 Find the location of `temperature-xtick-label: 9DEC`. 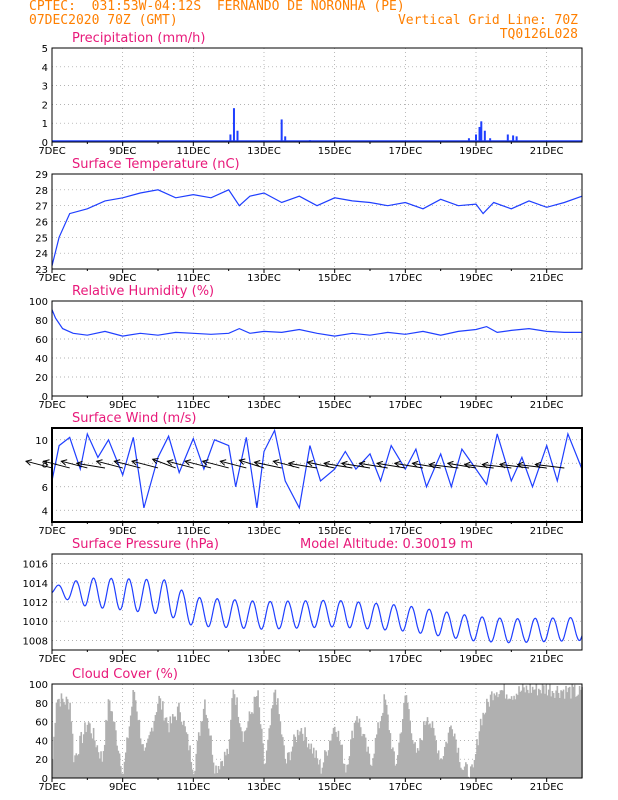

temperature-xtick-label: 9DEC is located at coordinates (122, 278).